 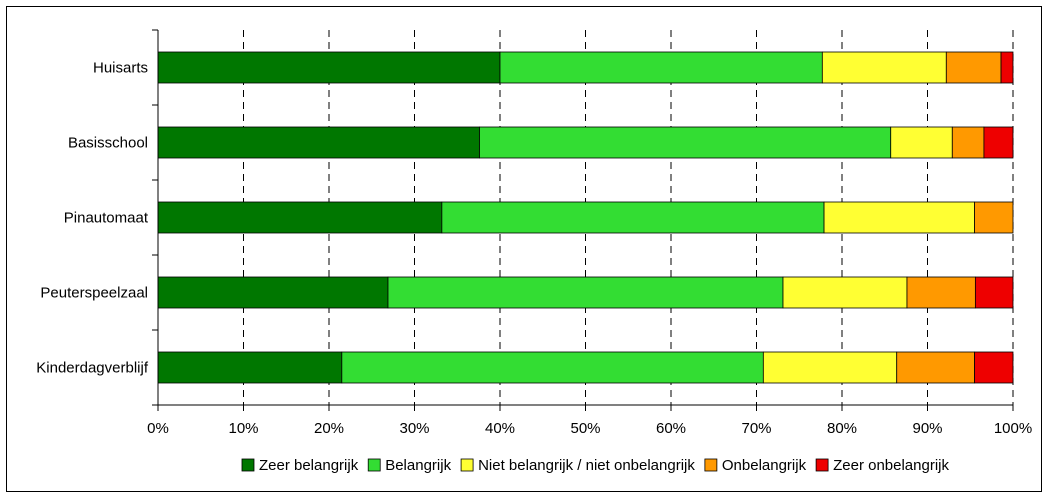 I want to click on x-tick-label: 80%, so click(x=842, y=428).